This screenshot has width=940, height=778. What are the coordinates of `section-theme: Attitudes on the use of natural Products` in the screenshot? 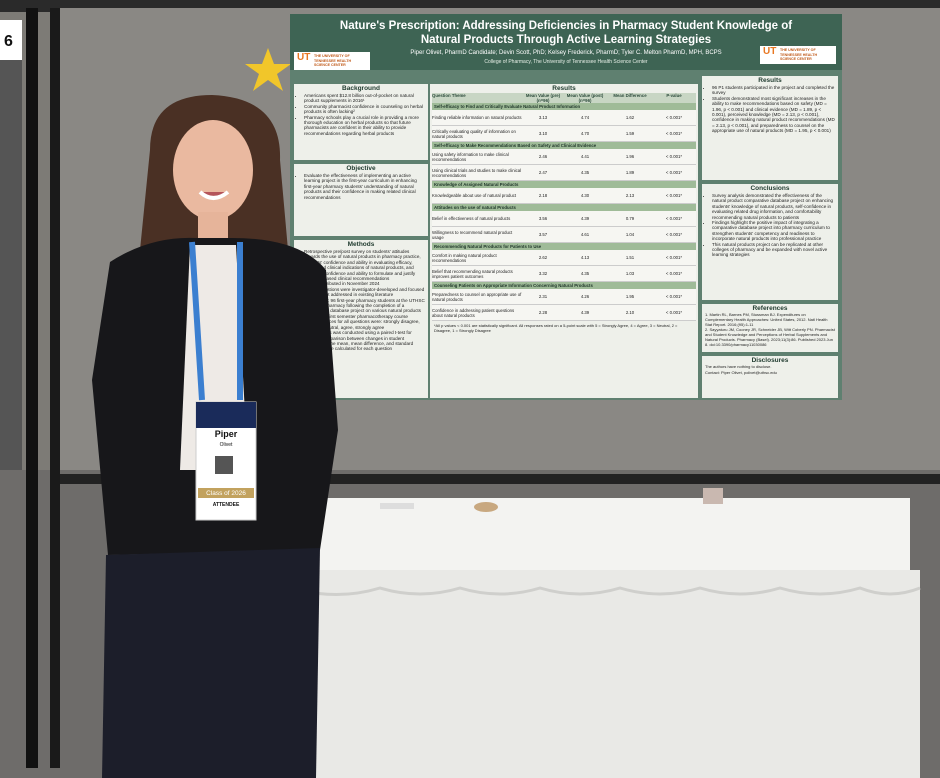 It's located at (564, 207).